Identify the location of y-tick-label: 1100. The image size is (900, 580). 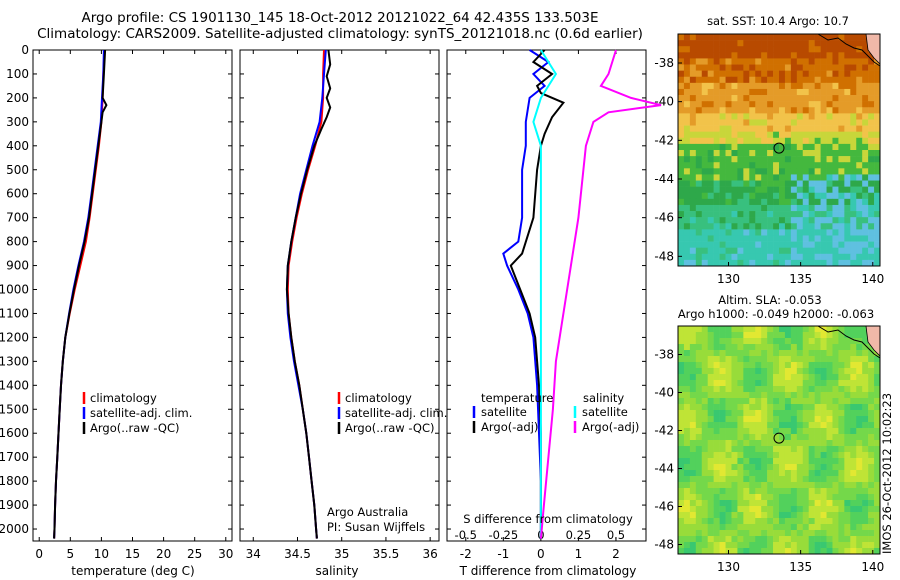
(14, 313).